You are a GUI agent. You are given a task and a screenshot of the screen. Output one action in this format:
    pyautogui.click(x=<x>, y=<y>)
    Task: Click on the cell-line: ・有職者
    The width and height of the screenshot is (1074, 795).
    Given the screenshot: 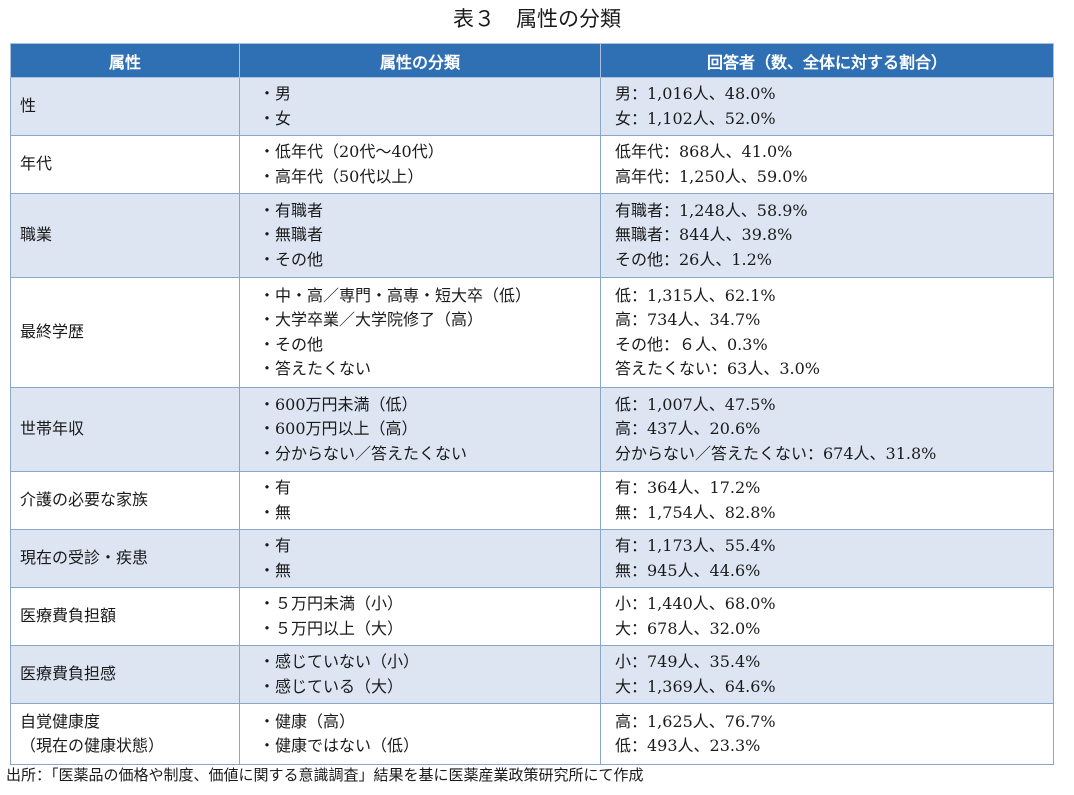 What is the action you would take?
    pyautogui.click(x=291, y=210)
    